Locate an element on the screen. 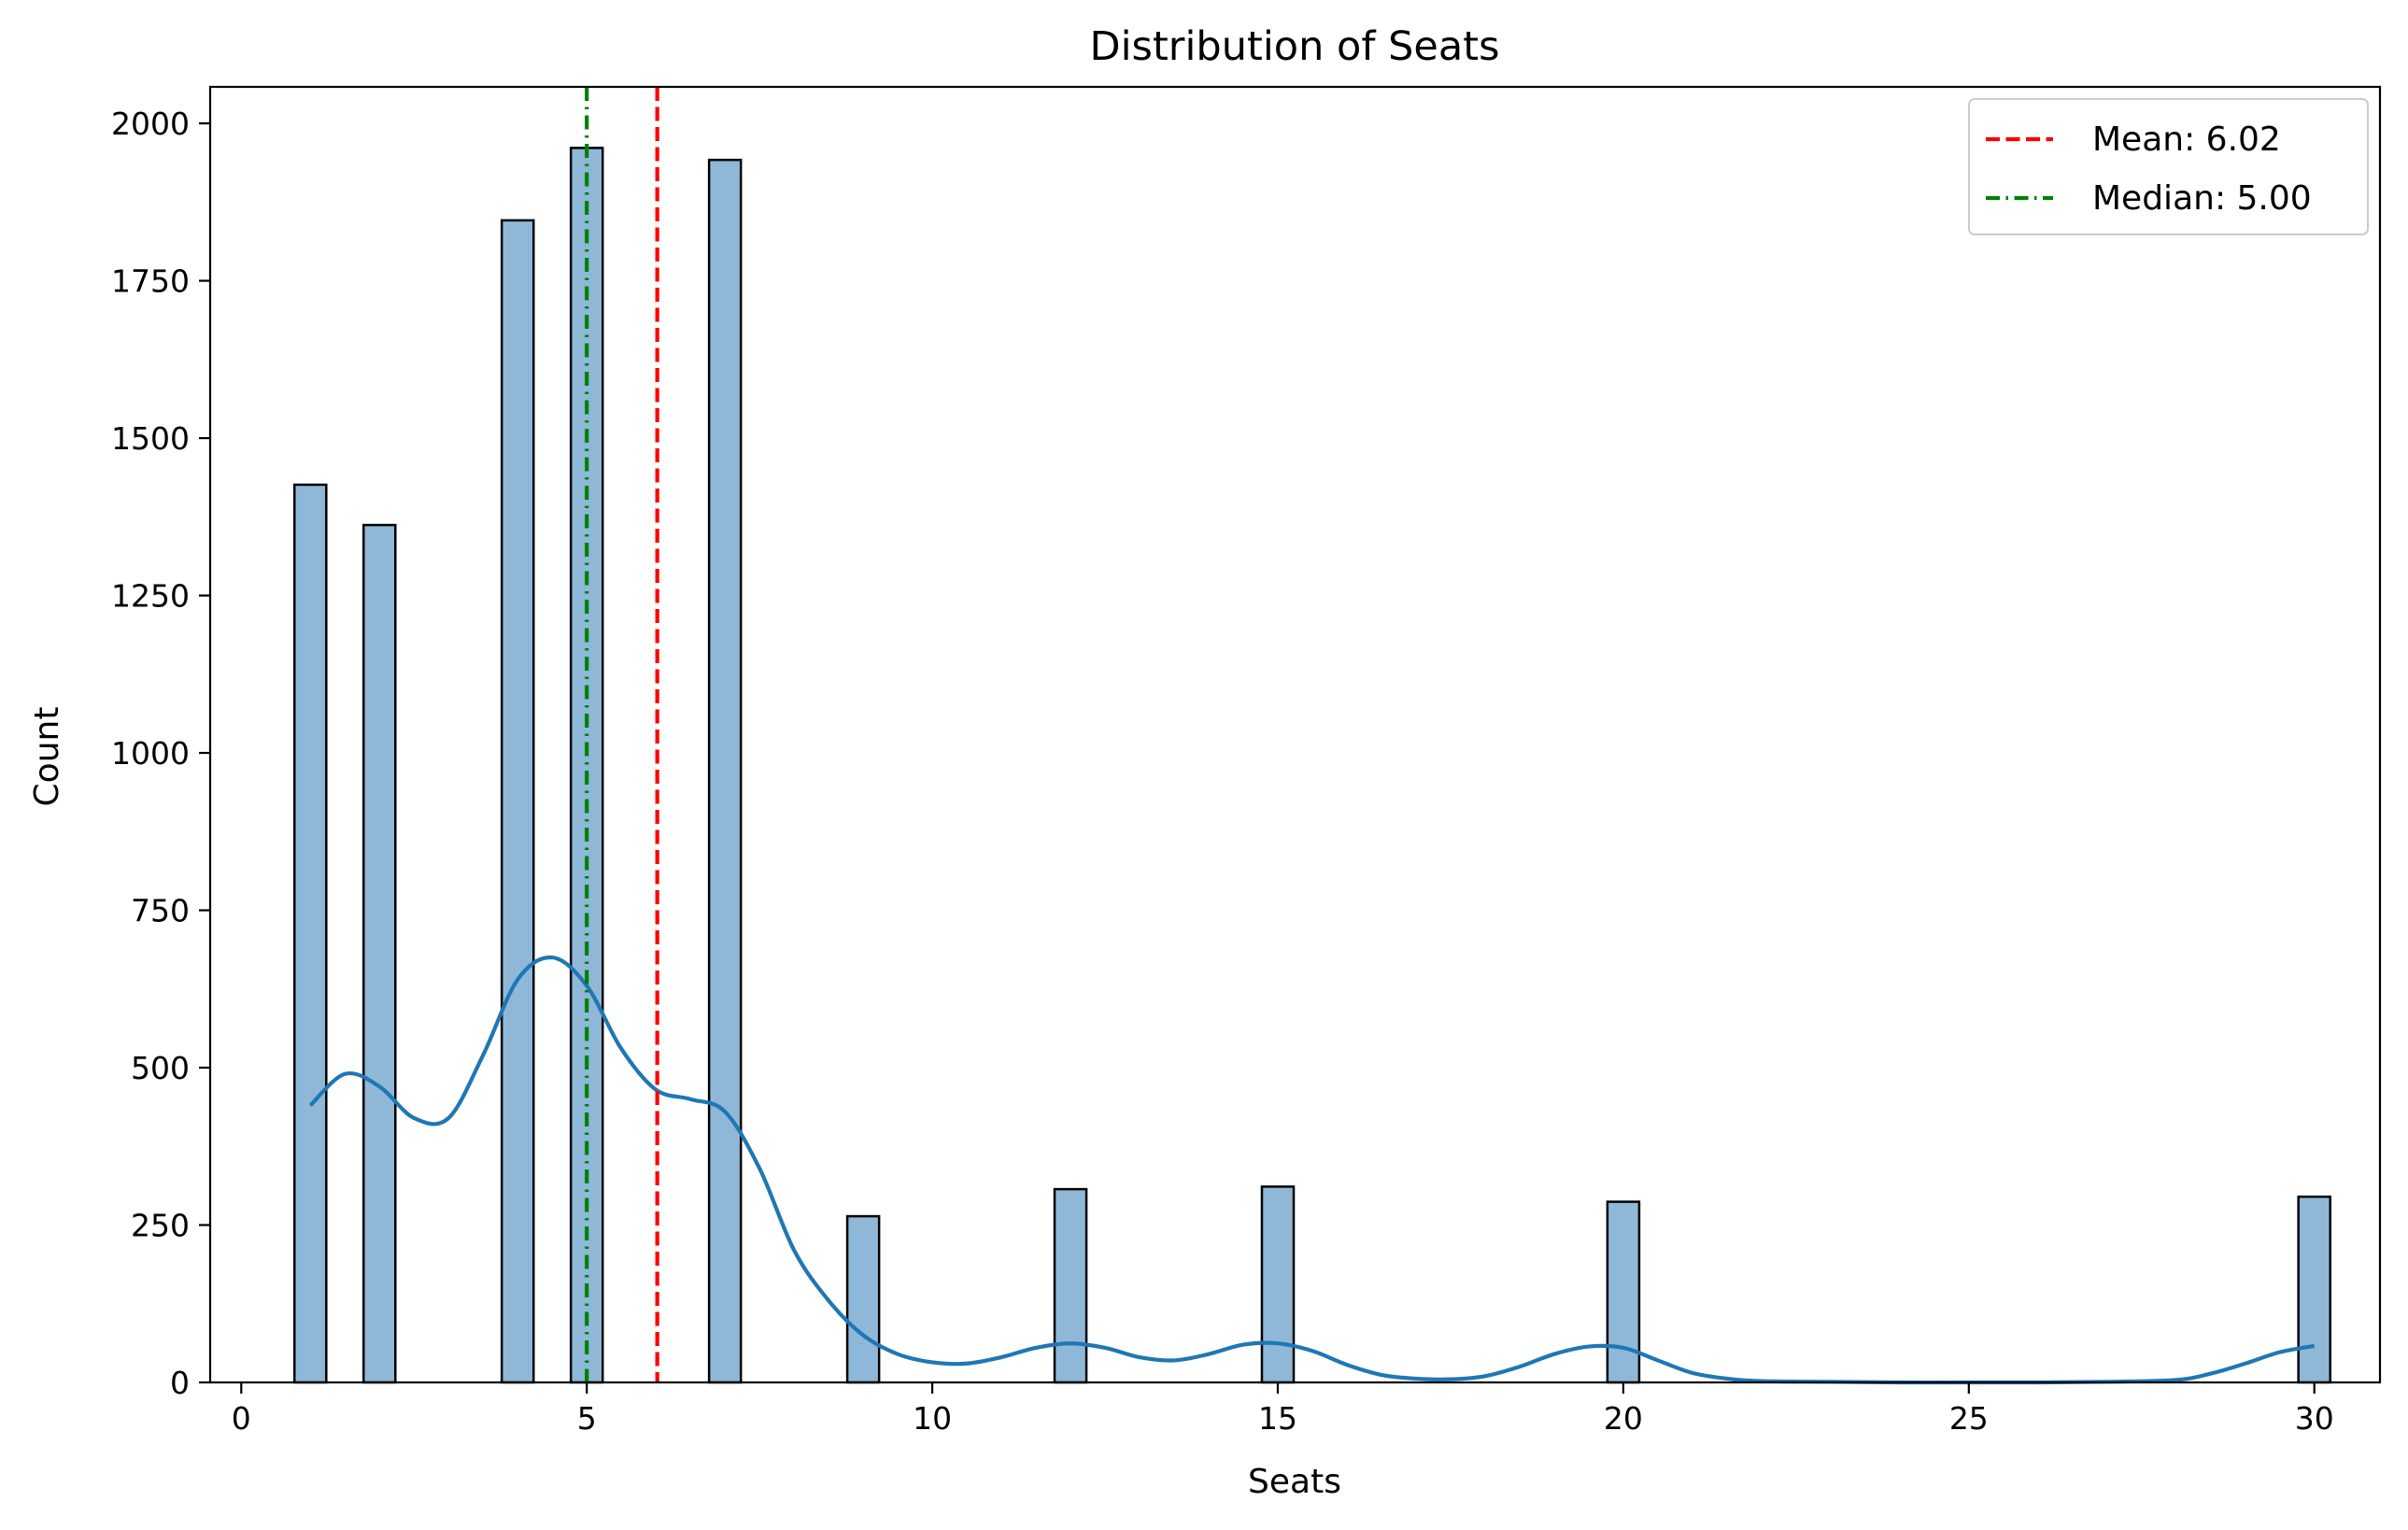 This screenshot has width=2408, height=1530. legend: Mean: 6.02 Median: 5.00 is located at coordinates (2168, 166).